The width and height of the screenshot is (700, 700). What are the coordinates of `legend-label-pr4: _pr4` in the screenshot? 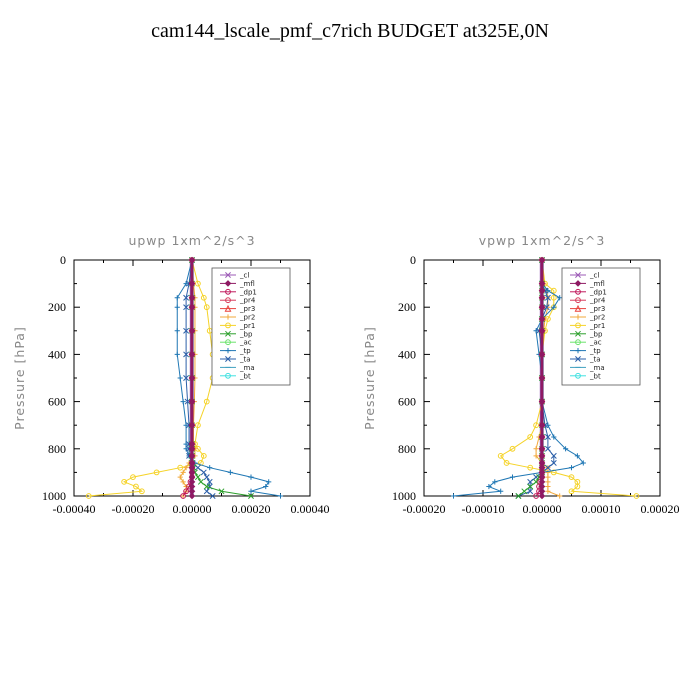 It's located at (247, 301).